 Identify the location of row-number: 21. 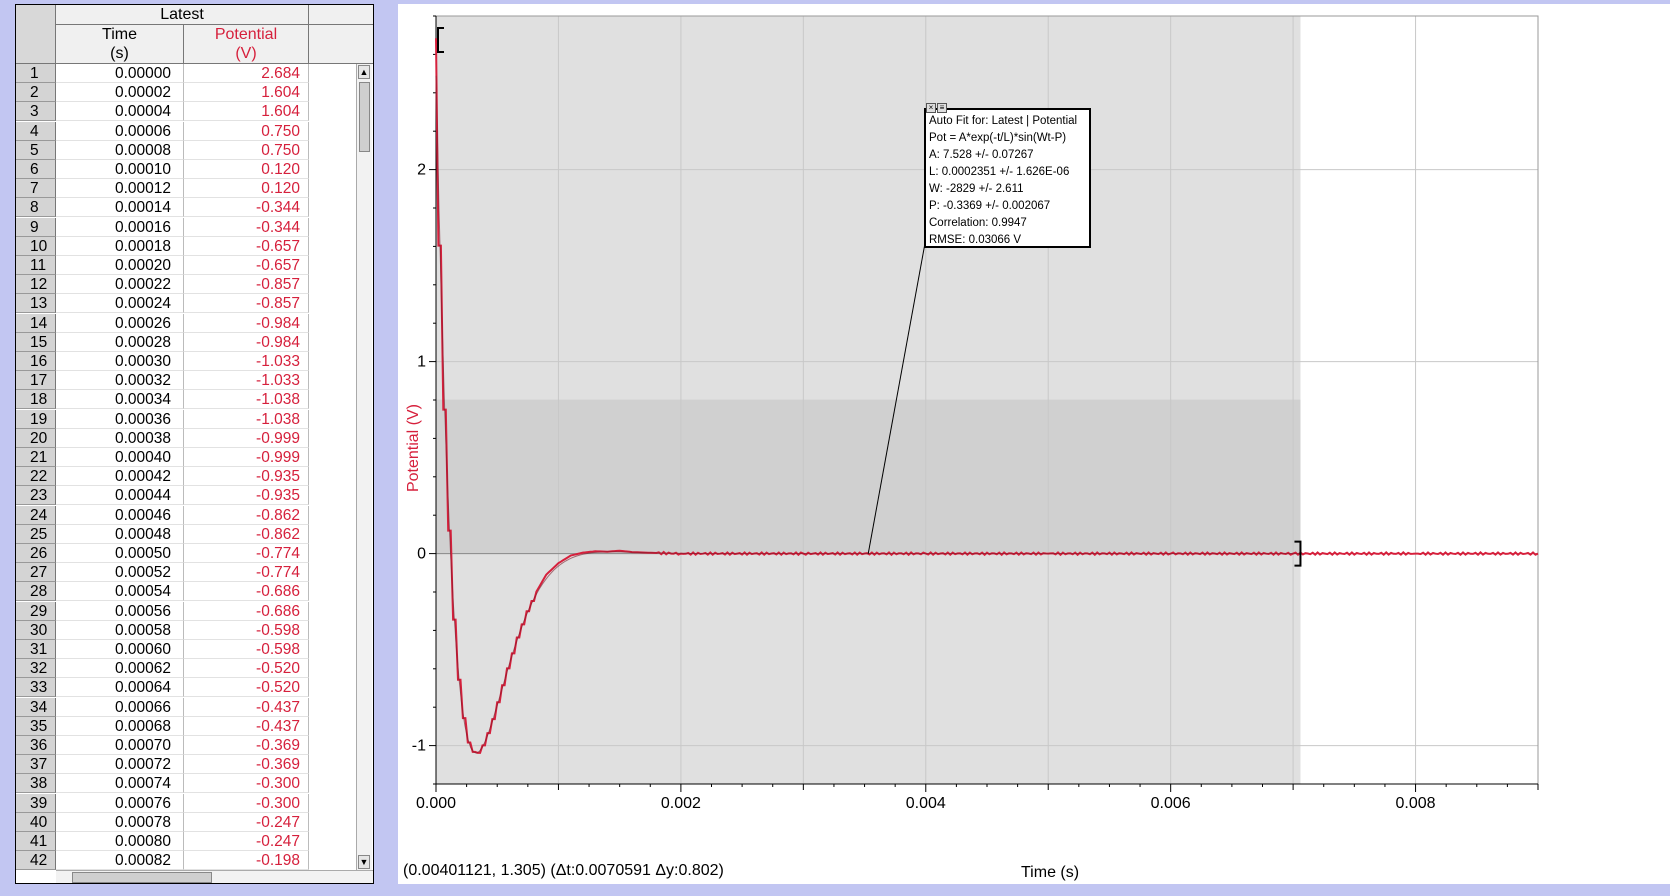
(36, 457).